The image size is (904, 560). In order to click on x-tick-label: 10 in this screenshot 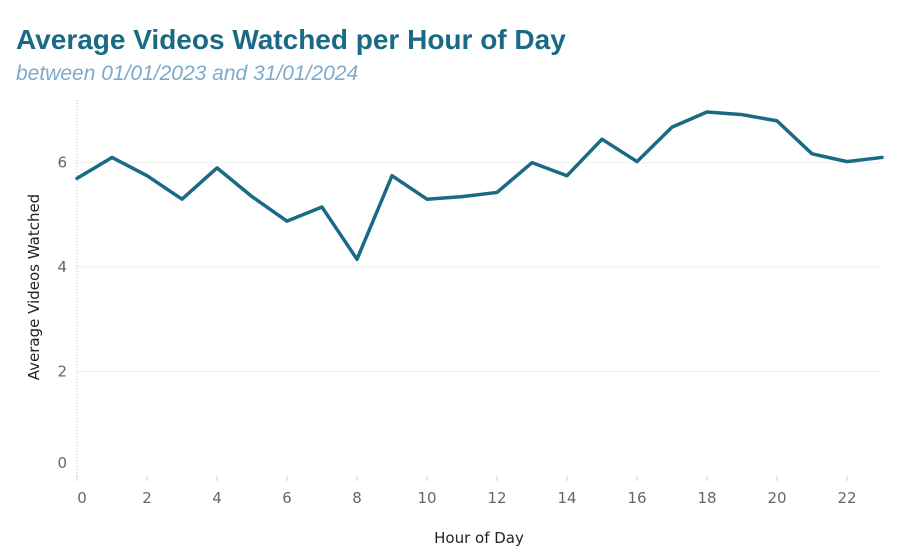, I will do `click(426, 498)`.